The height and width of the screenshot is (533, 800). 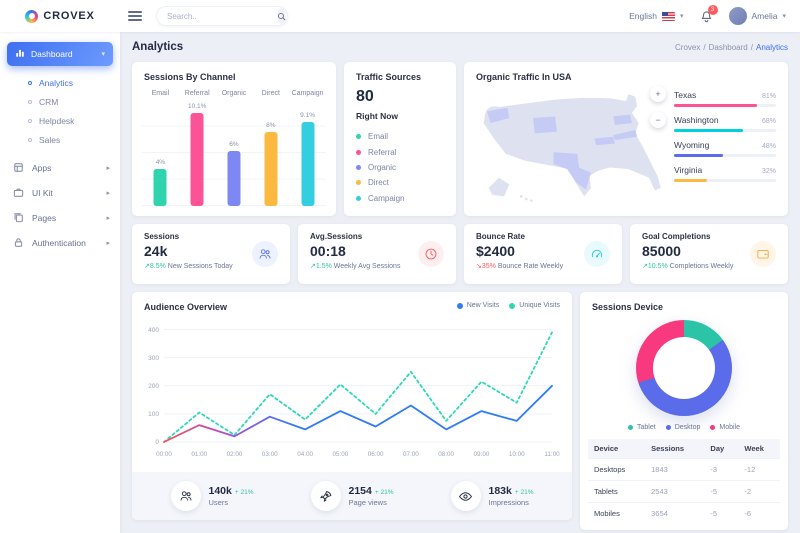 What do you see at coordinates (231, 491) in the screenshot?
I see `audience-stat-value: 140k + 21%` at bounding box center [231, 491].